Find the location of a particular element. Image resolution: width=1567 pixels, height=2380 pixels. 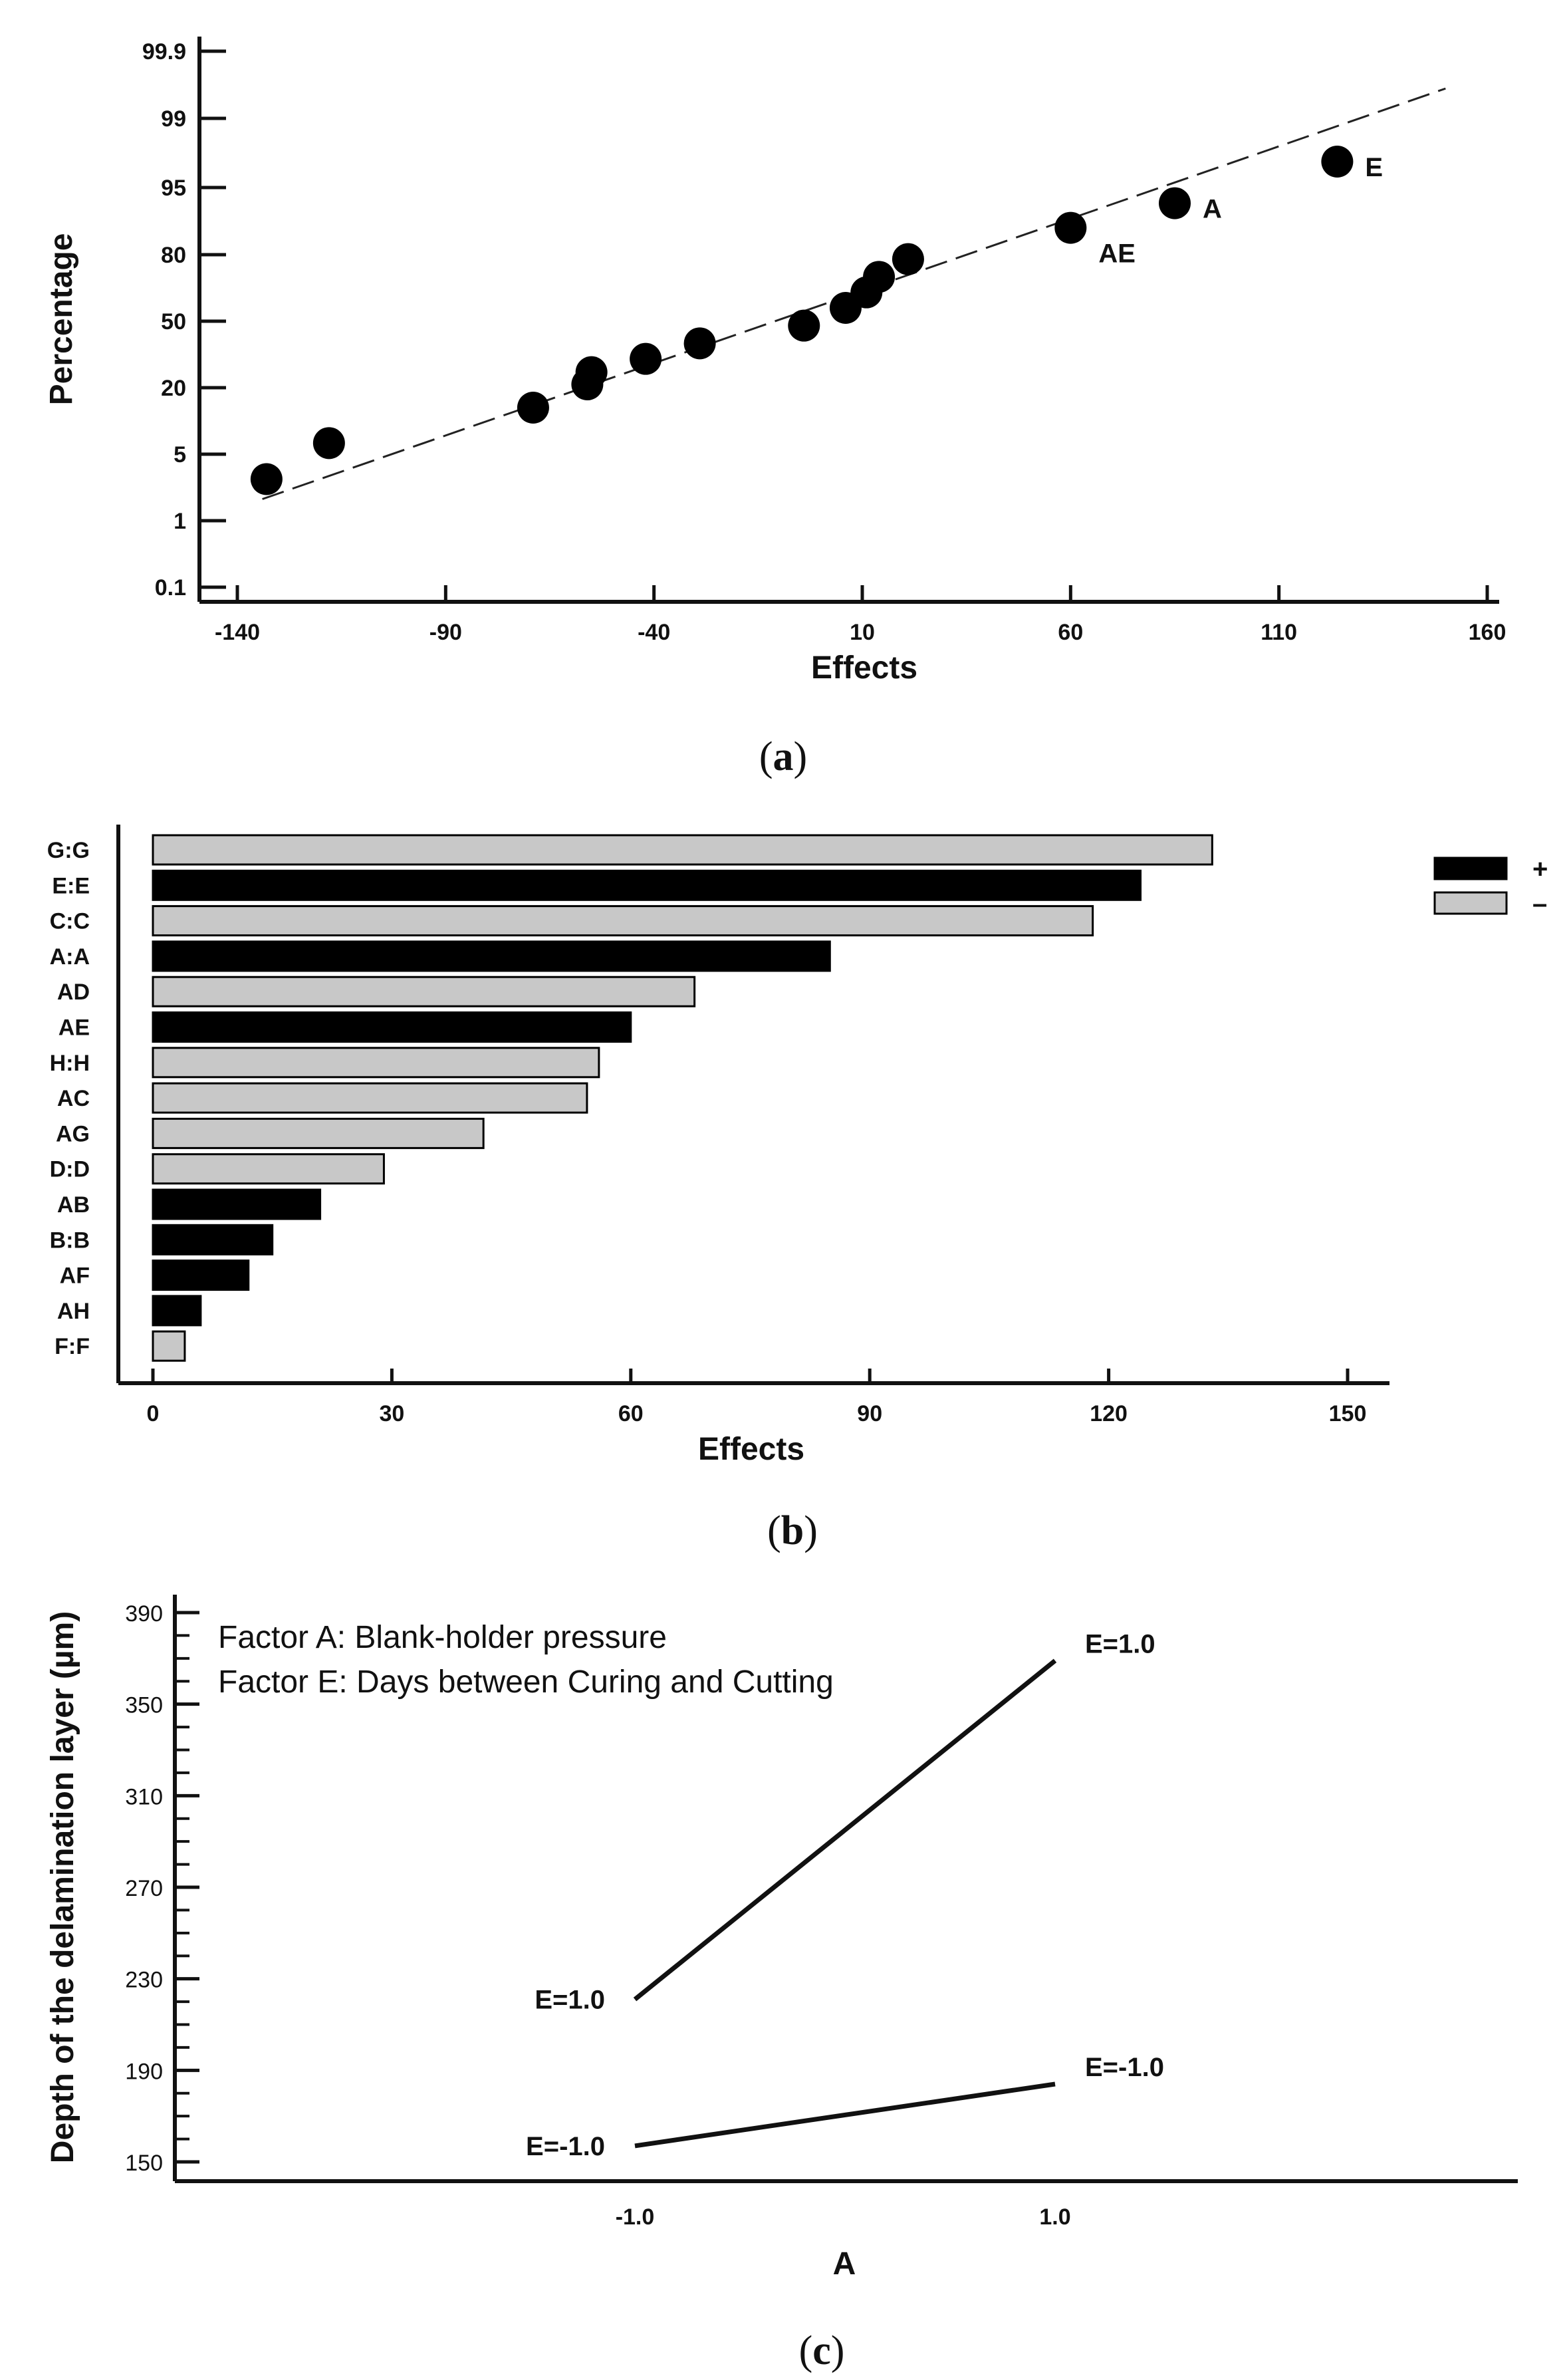

x-tick-label-b: 120 is located at coordinates (1109, 1413).